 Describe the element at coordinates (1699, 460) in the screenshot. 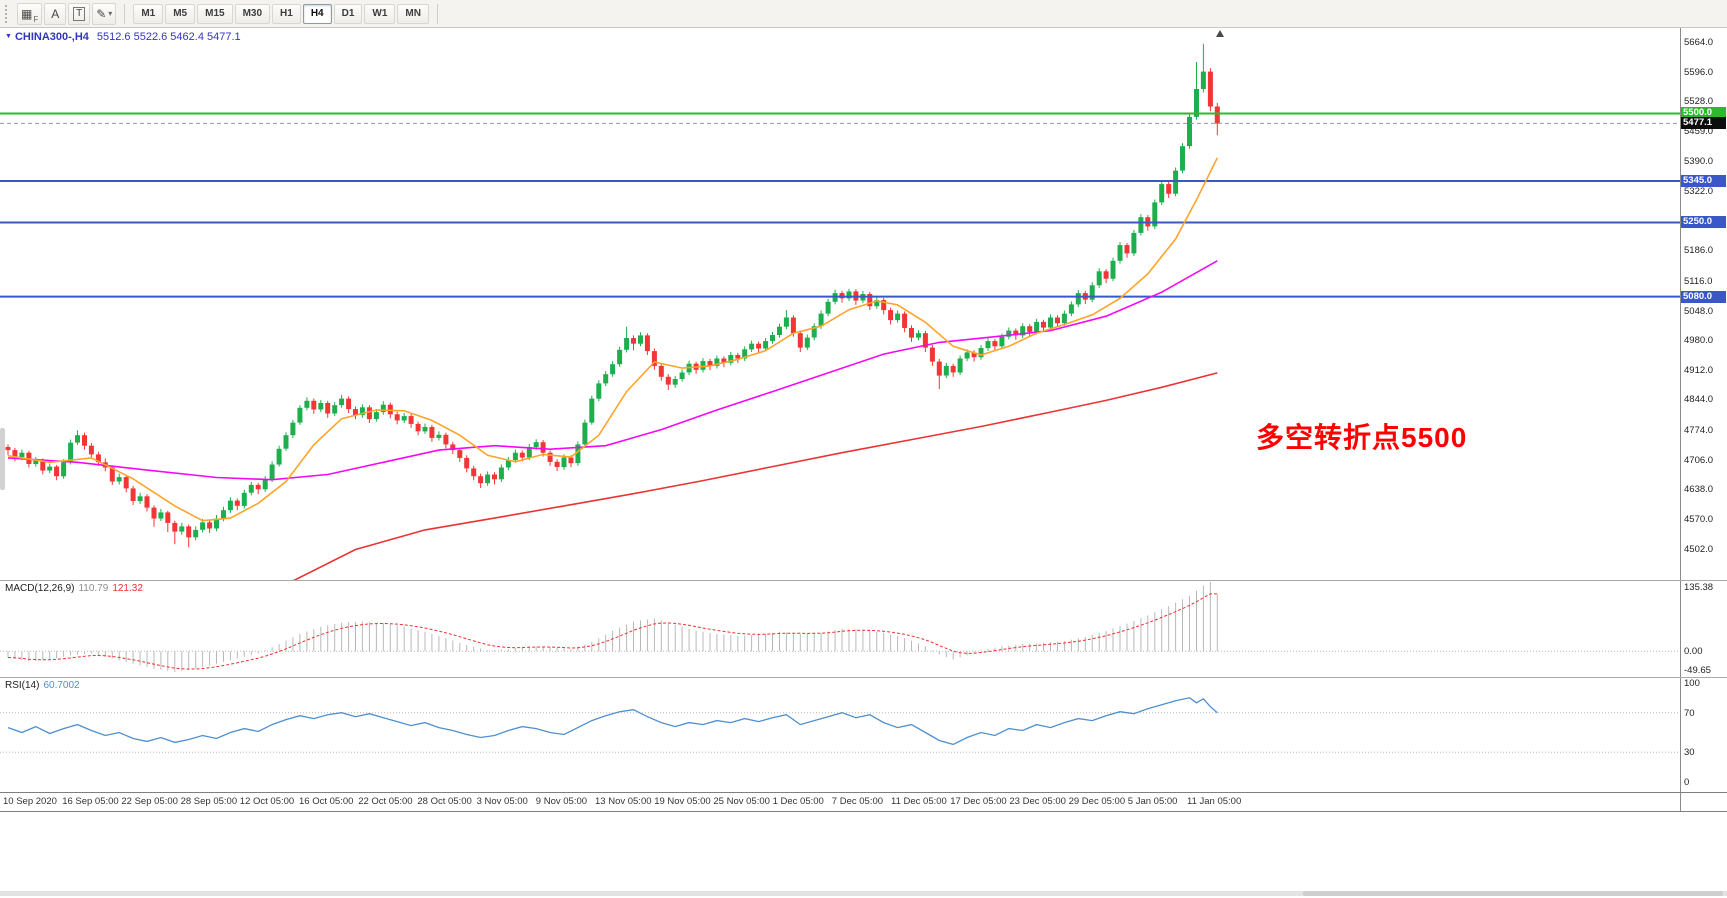

I see `axis-price-label: 4706.0` at that location.